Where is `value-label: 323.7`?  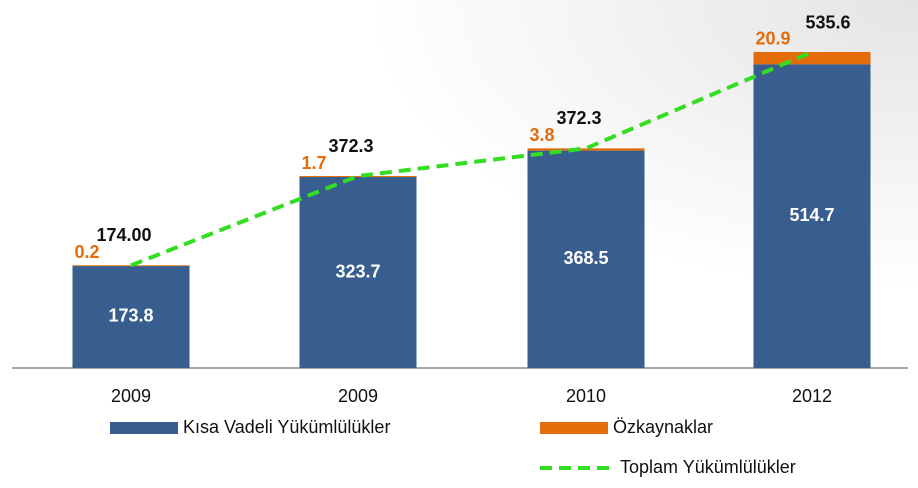 value-label: 323.7 is located at coordinates (357, 271).